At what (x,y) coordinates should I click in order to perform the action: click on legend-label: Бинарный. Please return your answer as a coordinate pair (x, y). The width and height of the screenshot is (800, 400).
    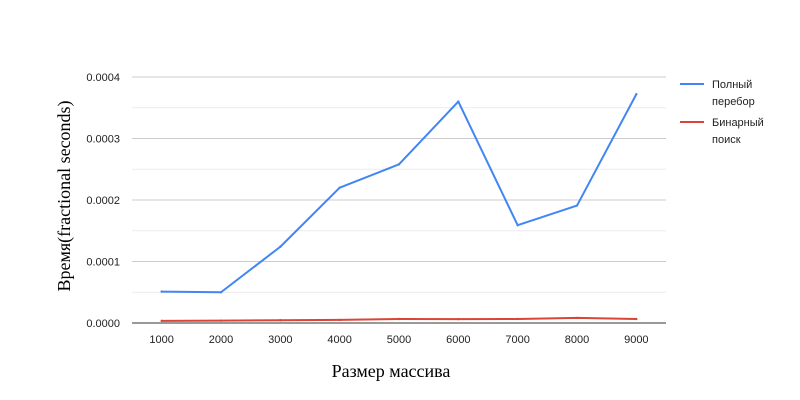
    Looking at the image, I should click on (738, 123).